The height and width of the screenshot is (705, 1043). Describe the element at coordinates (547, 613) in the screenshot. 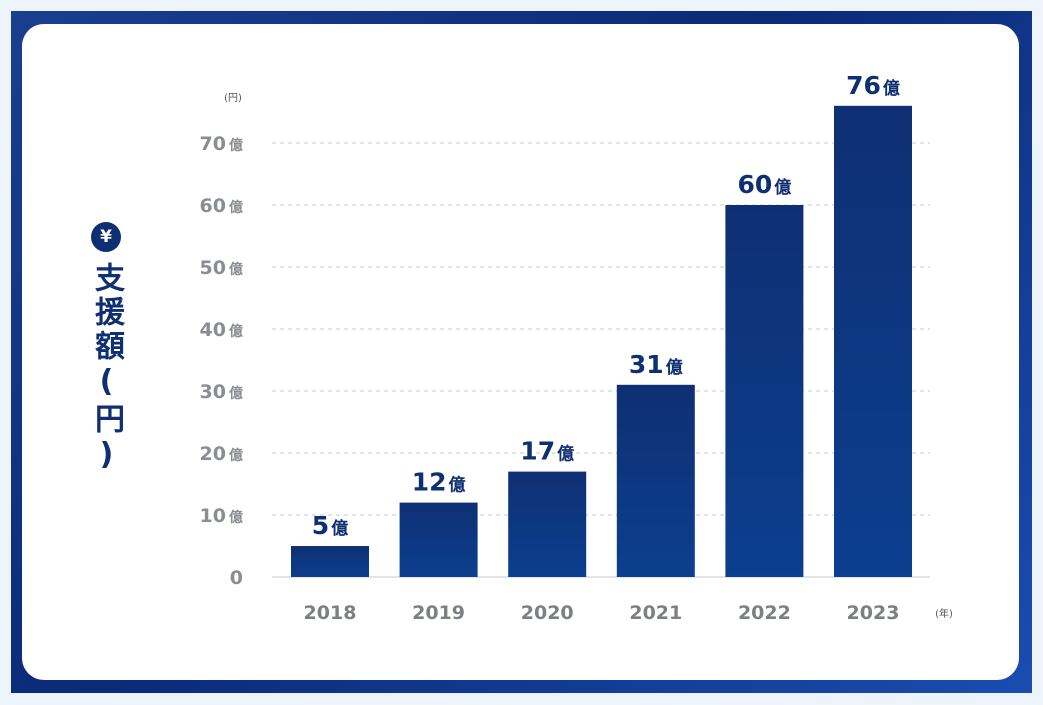

I see `x-tick-label: 2020` at that location.